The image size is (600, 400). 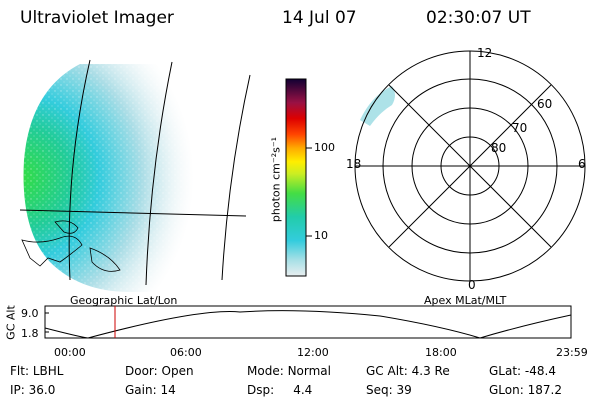 What do you see at coordinates (321, 235) in the screenshot?
I see `colorbar-tick-10: 10` at bounding box center [321, 235].